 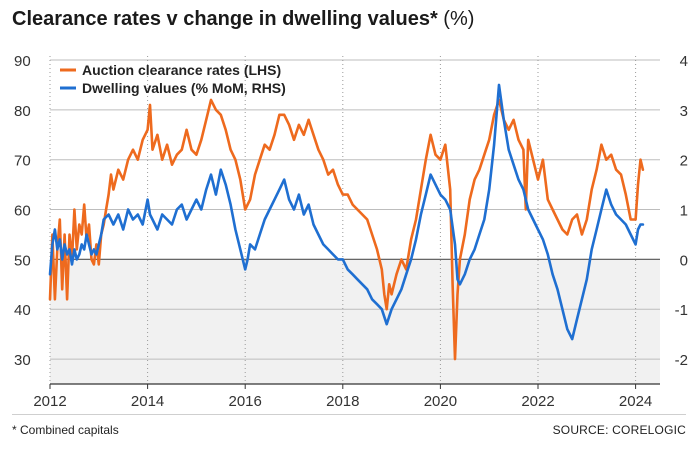 What do you see at coordinates (684, 161) in the screenshot?
I see `y-right-tick-label: 2` at bounding box center [684, 161].